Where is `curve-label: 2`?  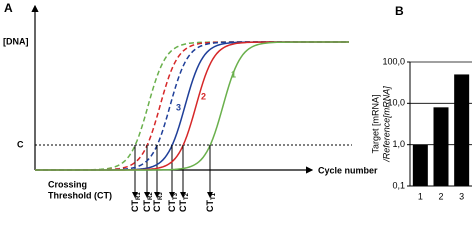 curve-label: 2 is located at coordinates (203, 96).